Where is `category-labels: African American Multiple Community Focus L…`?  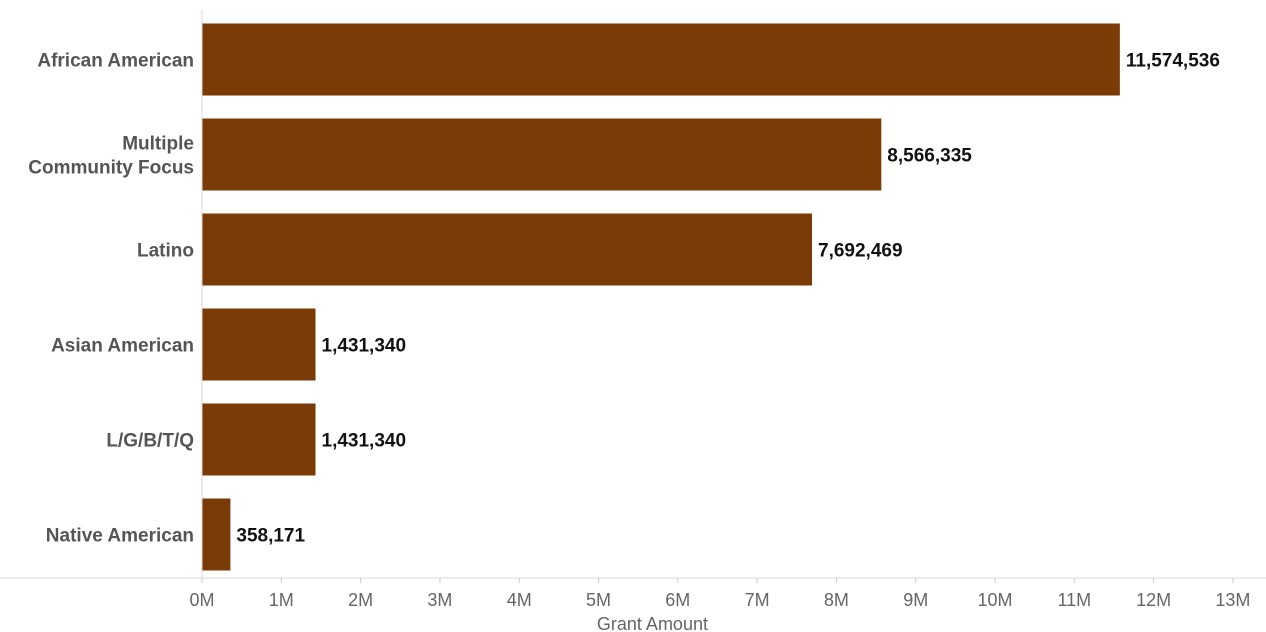 category-labels: African American Multiple Community Focus L… is located at coordinates (111, 299).